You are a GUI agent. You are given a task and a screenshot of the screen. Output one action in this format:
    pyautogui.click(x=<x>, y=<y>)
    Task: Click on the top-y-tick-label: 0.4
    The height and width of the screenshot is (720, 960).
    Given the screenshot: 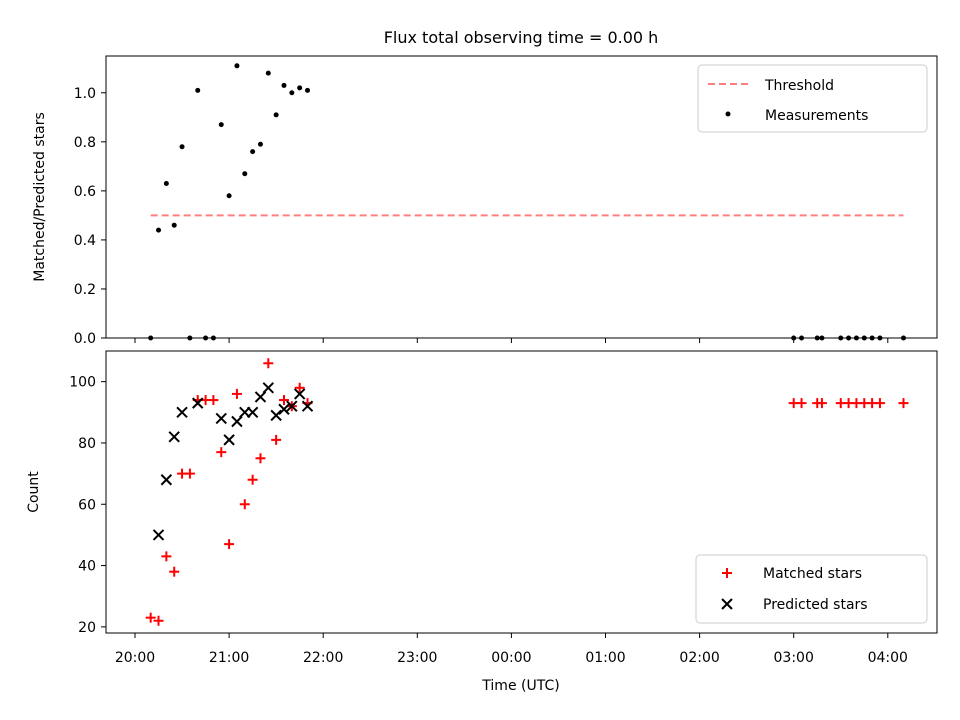 What is the action you would take?
    pyautogui.click(x=85, y=241)
    